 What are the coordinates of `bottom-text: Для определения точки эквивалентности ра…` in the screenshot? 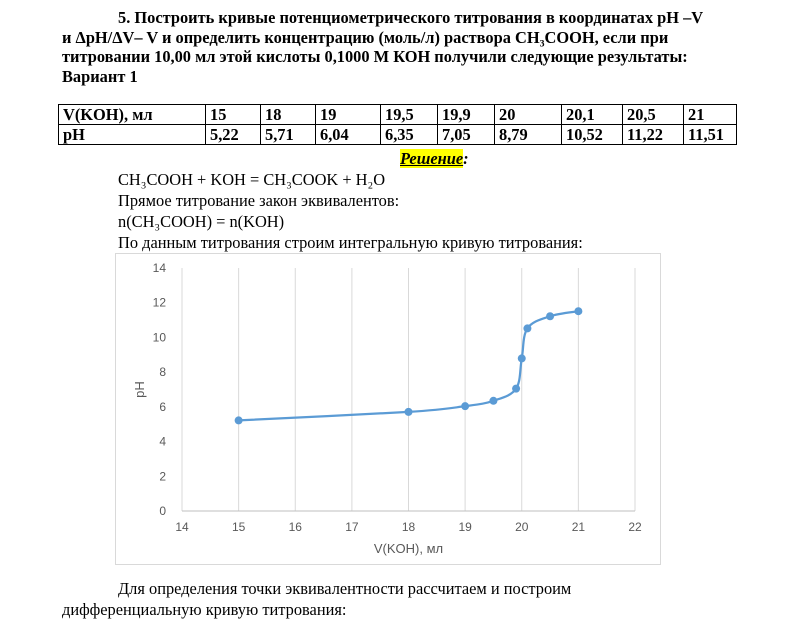 It's located at (402, 599).